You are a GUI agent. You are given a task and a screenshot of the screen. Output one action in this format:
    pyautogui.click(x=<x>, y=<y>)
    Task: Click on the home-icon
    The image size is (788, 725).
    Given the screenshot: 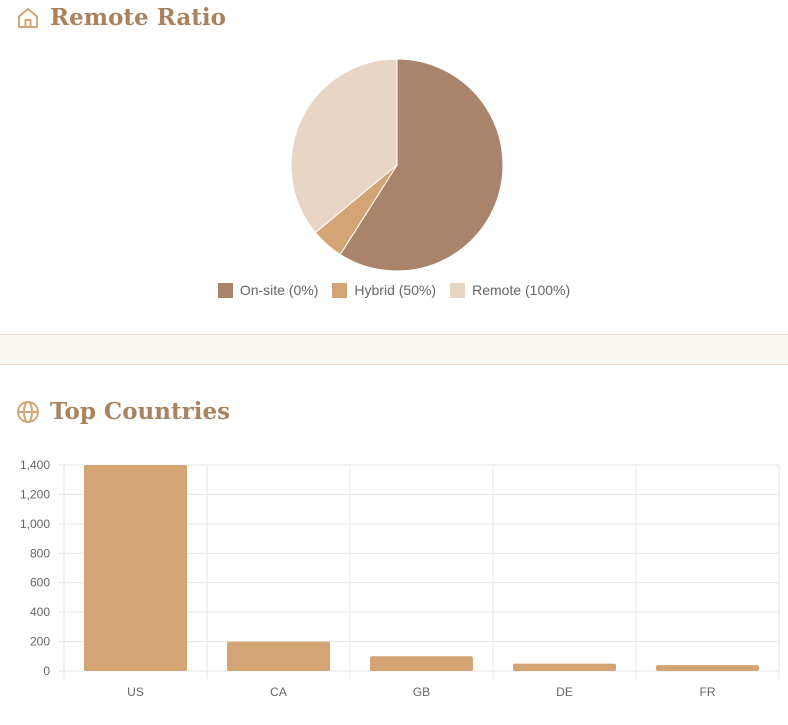 What is the action you would take?
    pyautogui.click(x=28, y=18)
    